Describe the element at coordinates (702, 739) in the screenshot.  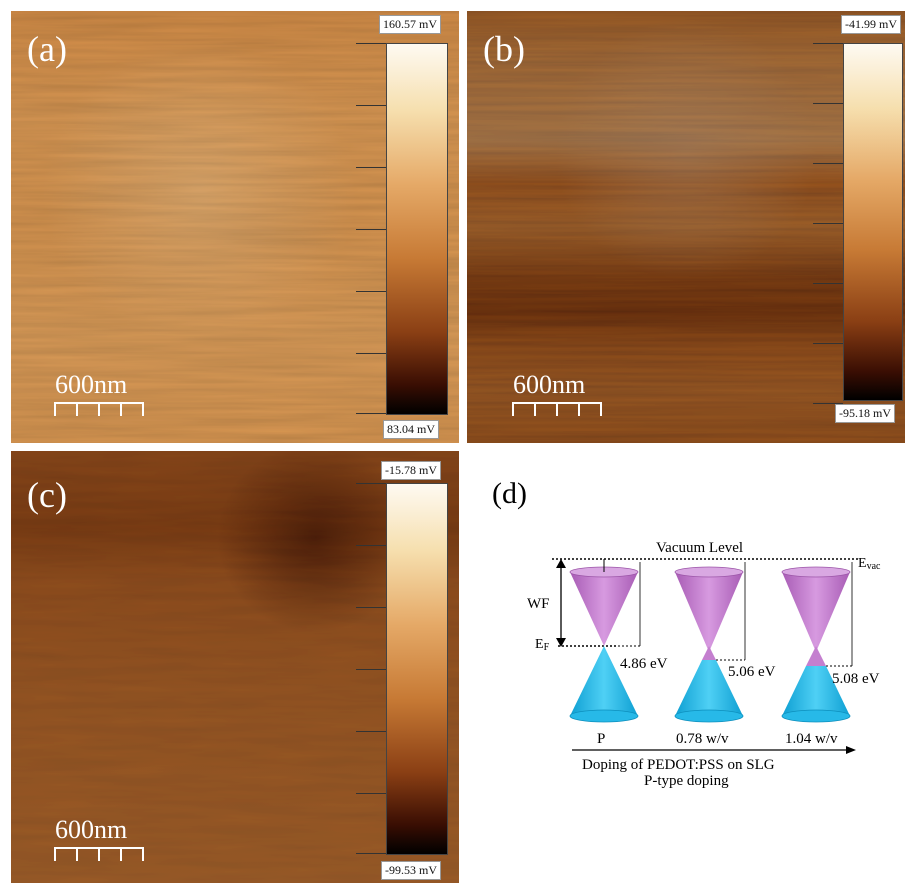
I see `sample-label-2: 0.78 w/v` at that location.